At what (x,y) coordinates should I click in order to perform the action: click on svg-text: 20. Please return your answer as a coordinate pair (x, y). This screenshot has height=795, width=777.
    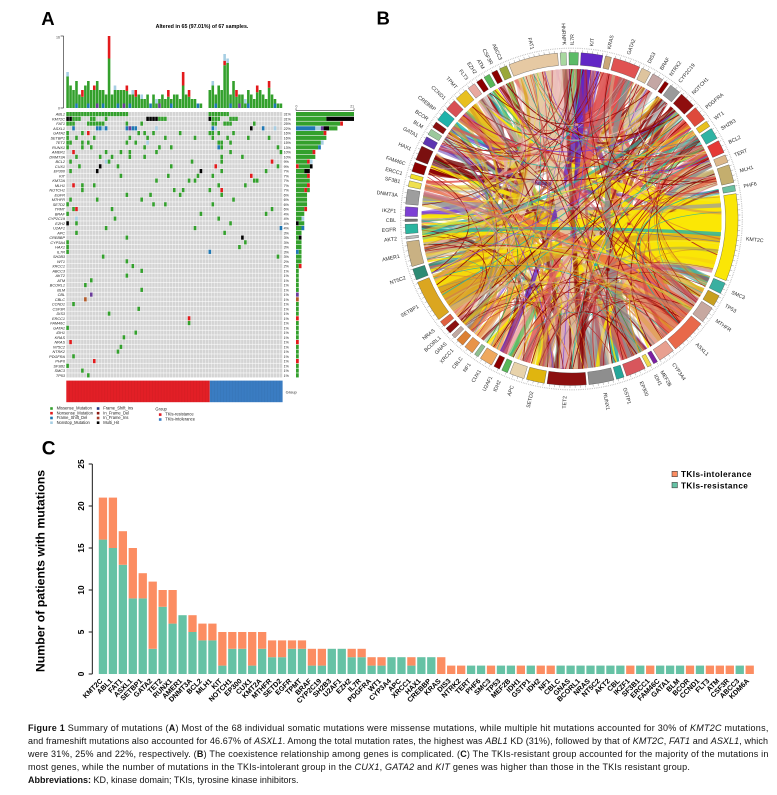
    Looking at the image, I should click on (81, 506).